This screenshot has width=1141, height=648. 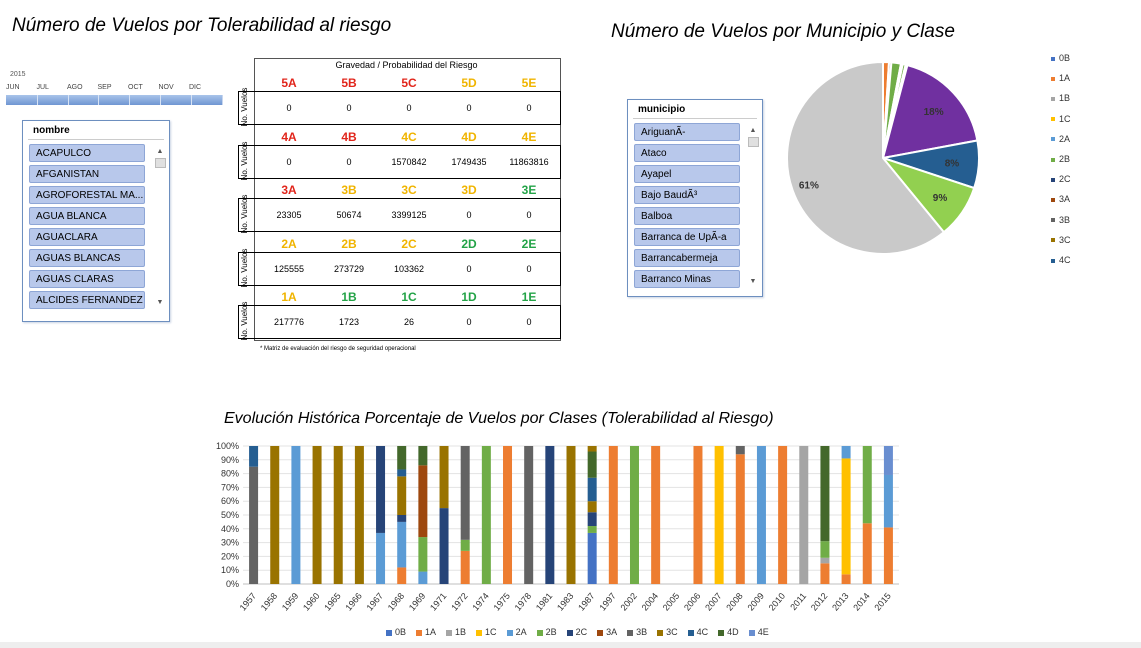 What do you see at coordinates (469, 215) in the screenshot?
I see `matrix-cell-value: 0` at bounding box center [469, 215].